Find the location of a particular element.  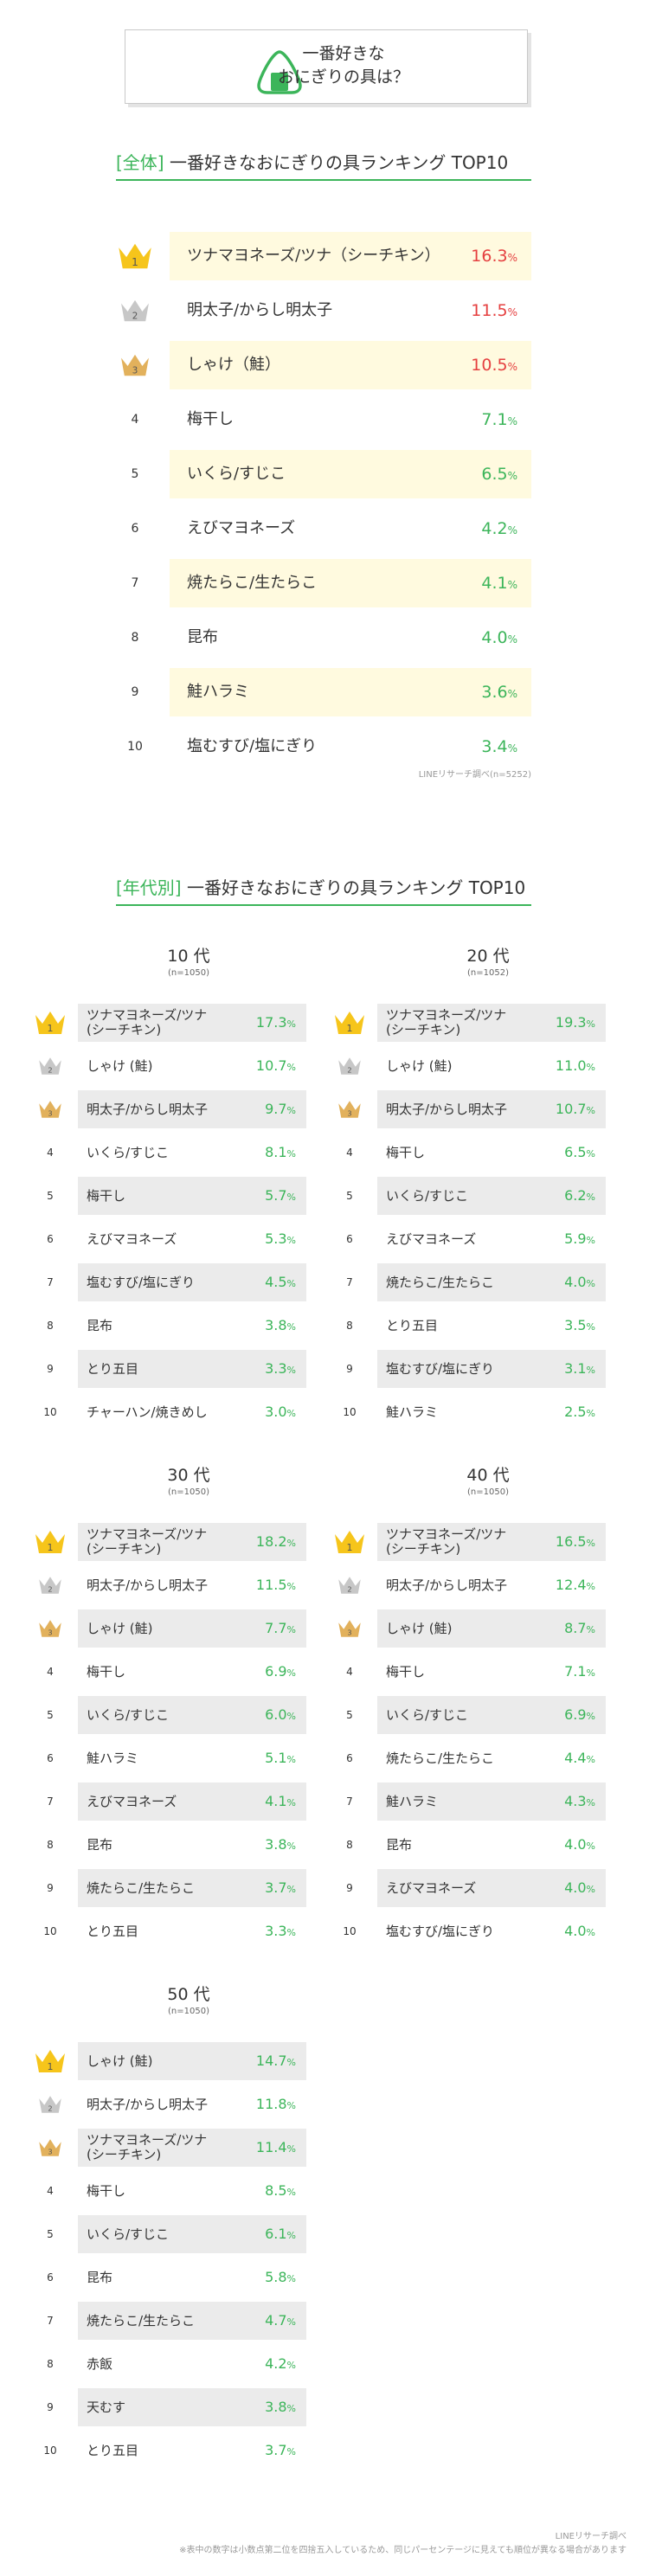

age-row: 7 焼たらこ/生たらこ 4.7% is located at coordinates (170, 2321).